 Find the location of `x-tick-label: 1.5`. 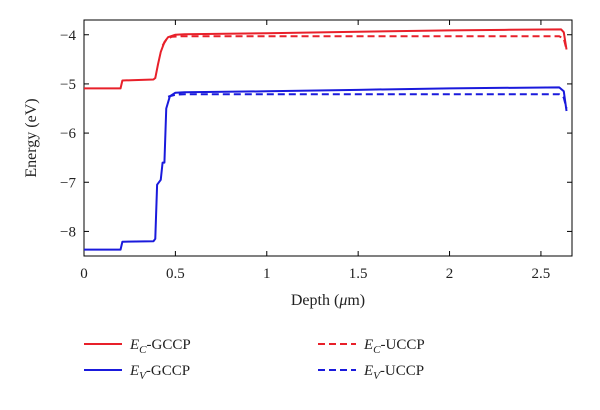

x-tick-label: 1.5 is located at coordinates (358, 274).